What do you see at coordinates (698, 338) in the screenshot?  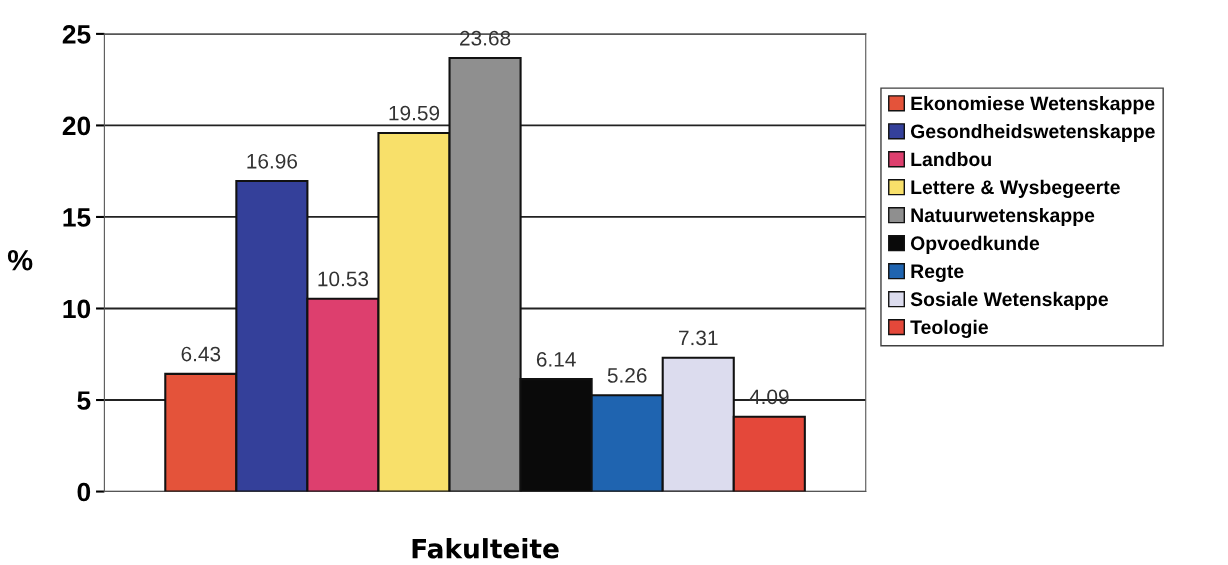 I see `data-label: 7.31` at bounding box center [698, 338].